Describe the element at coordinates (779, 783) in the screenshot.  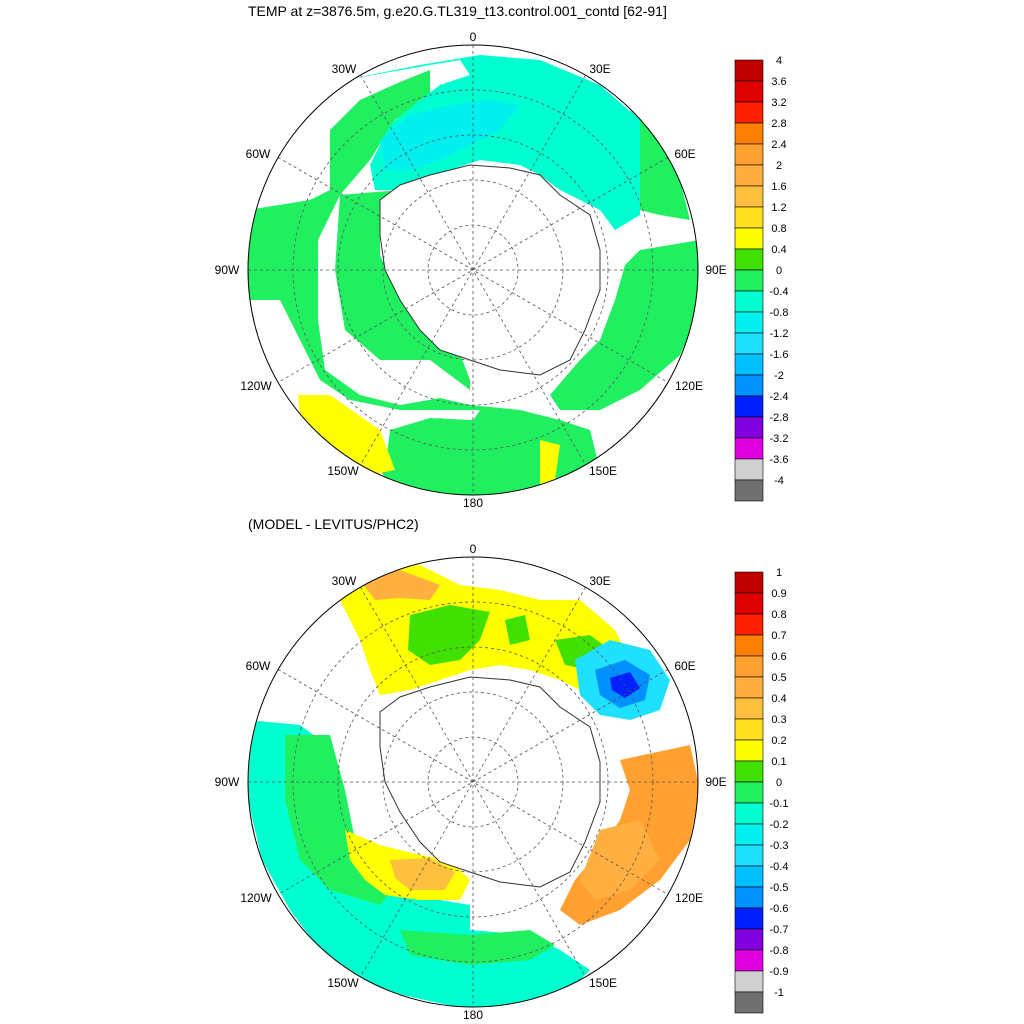
I see `colorbar-tick-label: 0` at that location.